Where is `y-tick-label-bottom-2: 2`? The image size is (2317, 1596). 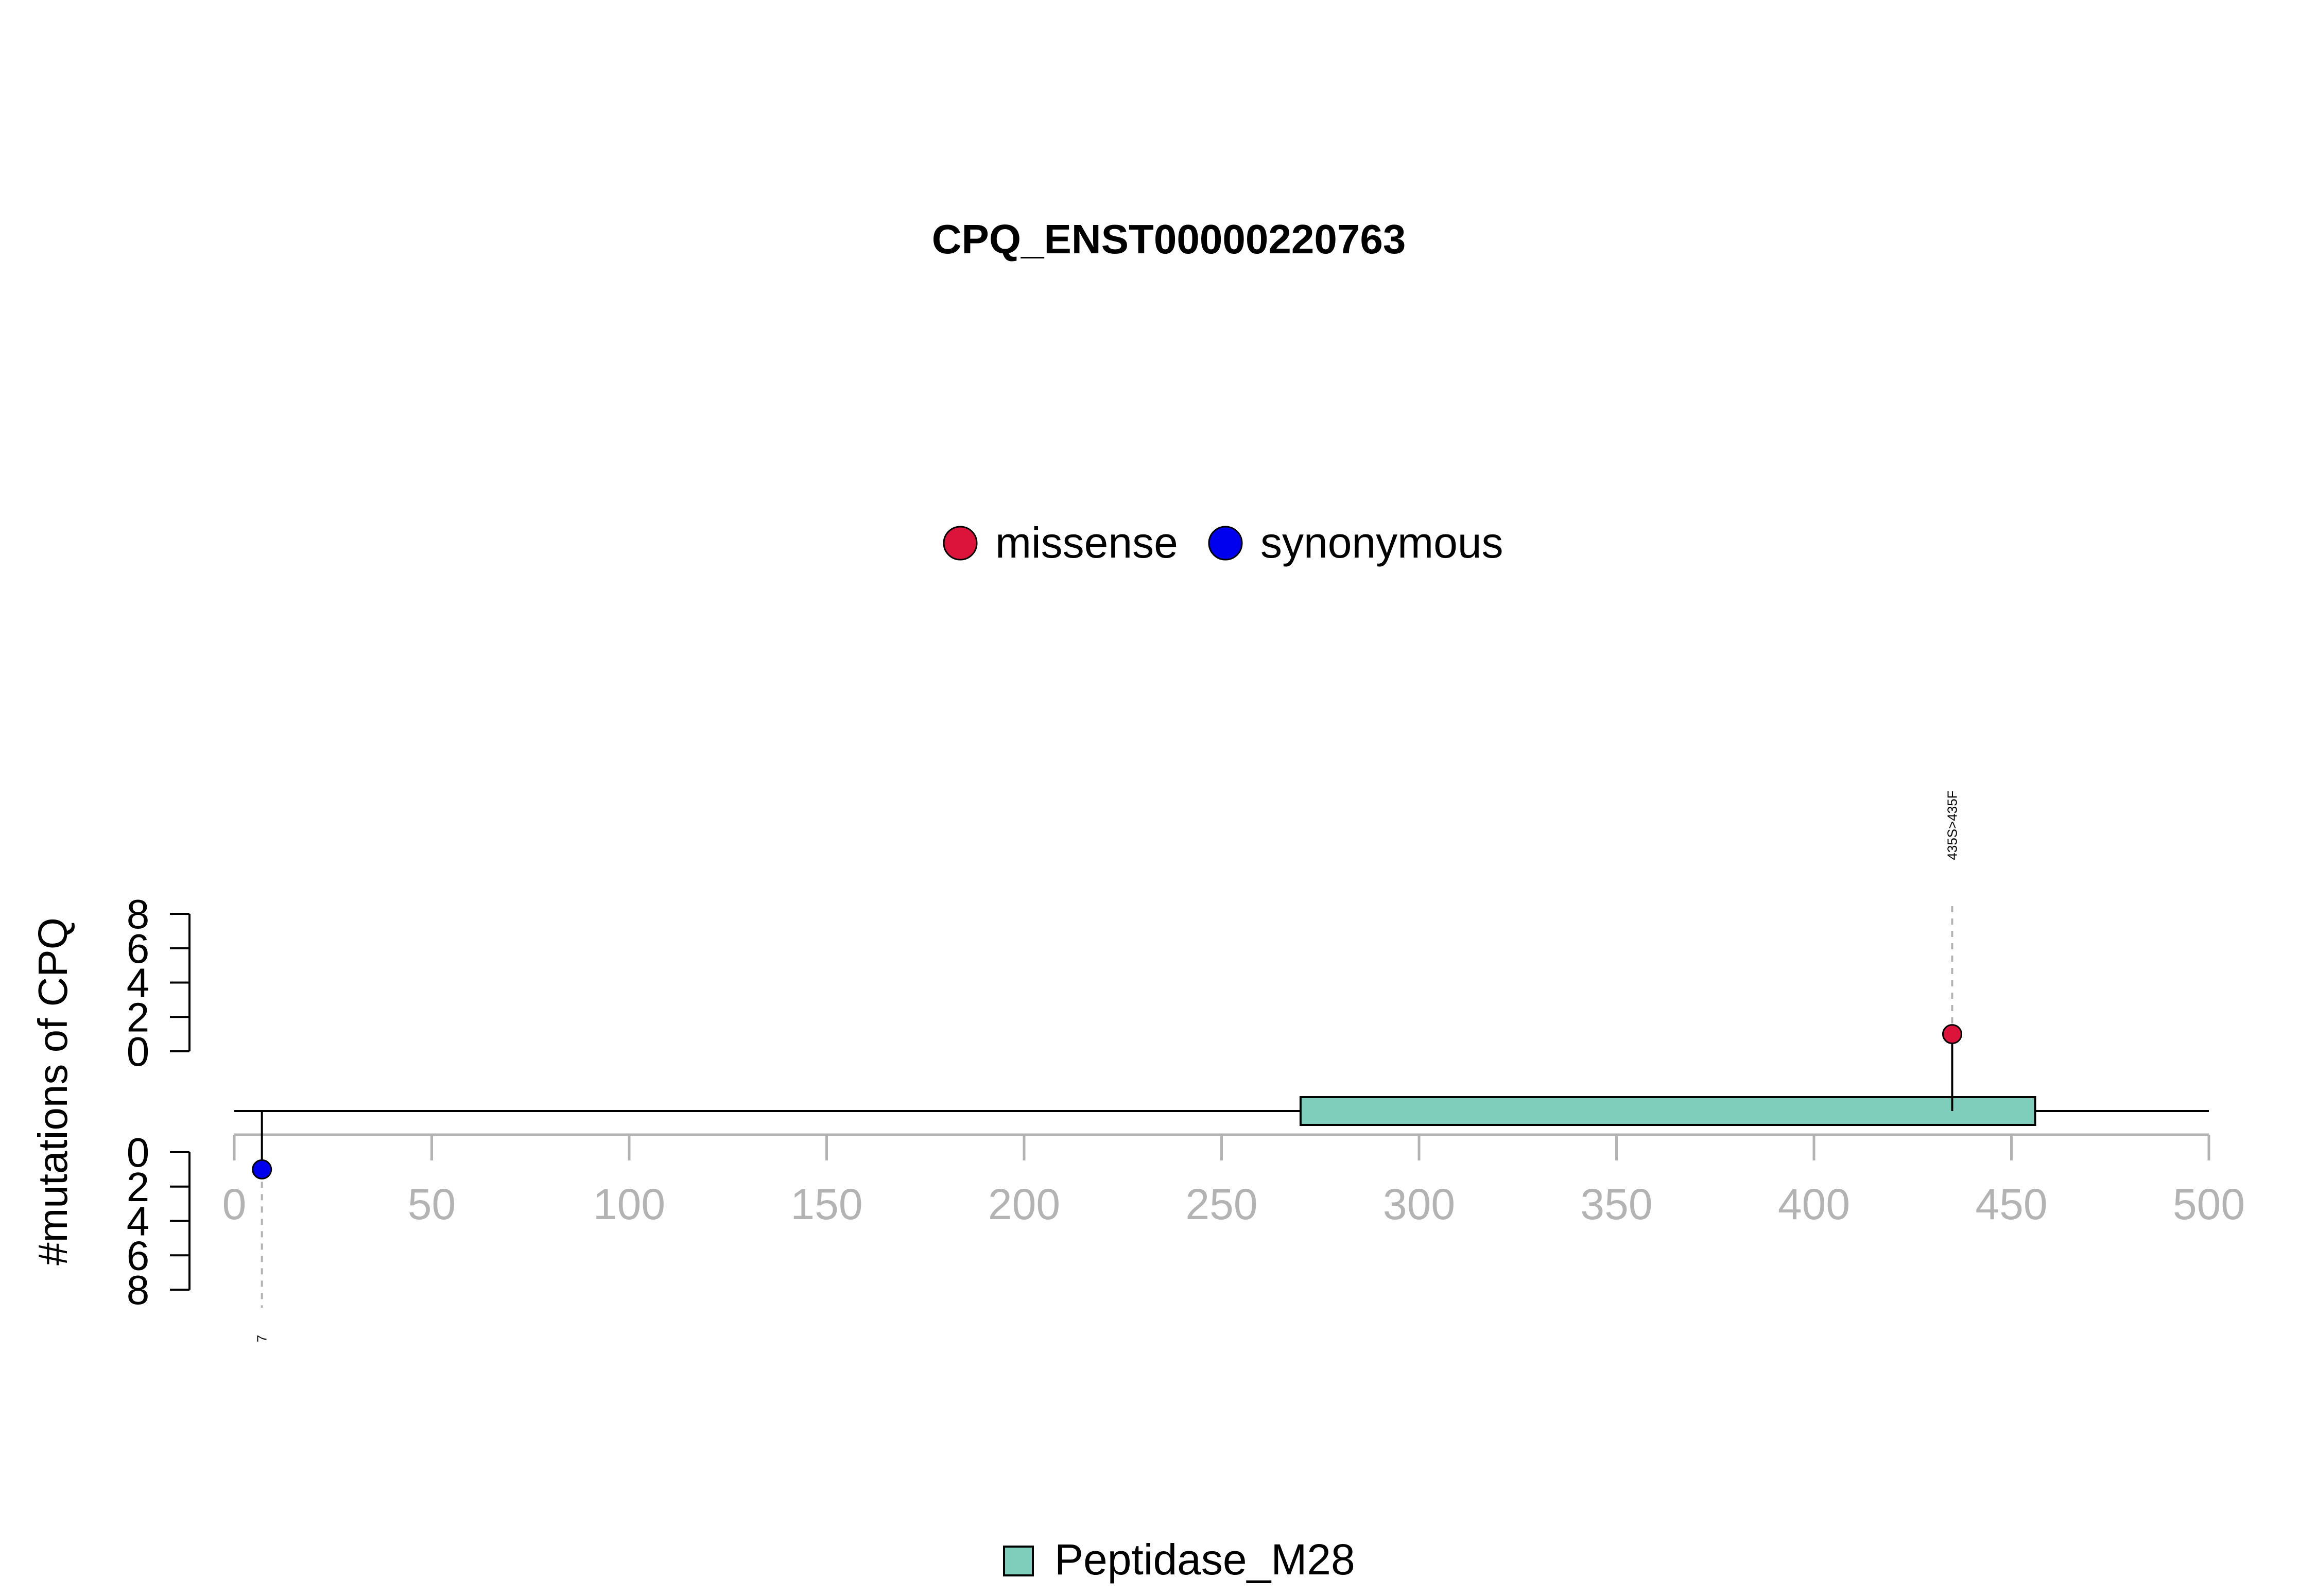 y-tick-label-bottom-2: 2 is located at coordinates (138, 1187).